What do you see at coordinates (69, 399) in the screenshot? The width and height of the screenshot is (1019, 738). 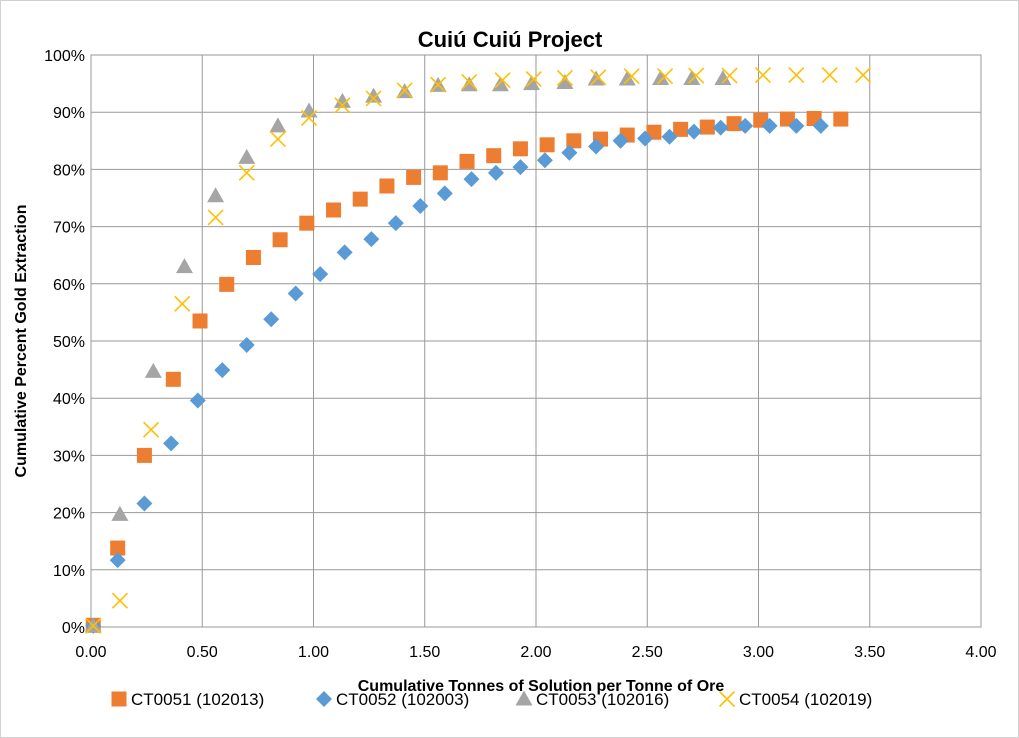 I see `y-tick-label: 40%` at bounding box center [69, 399].